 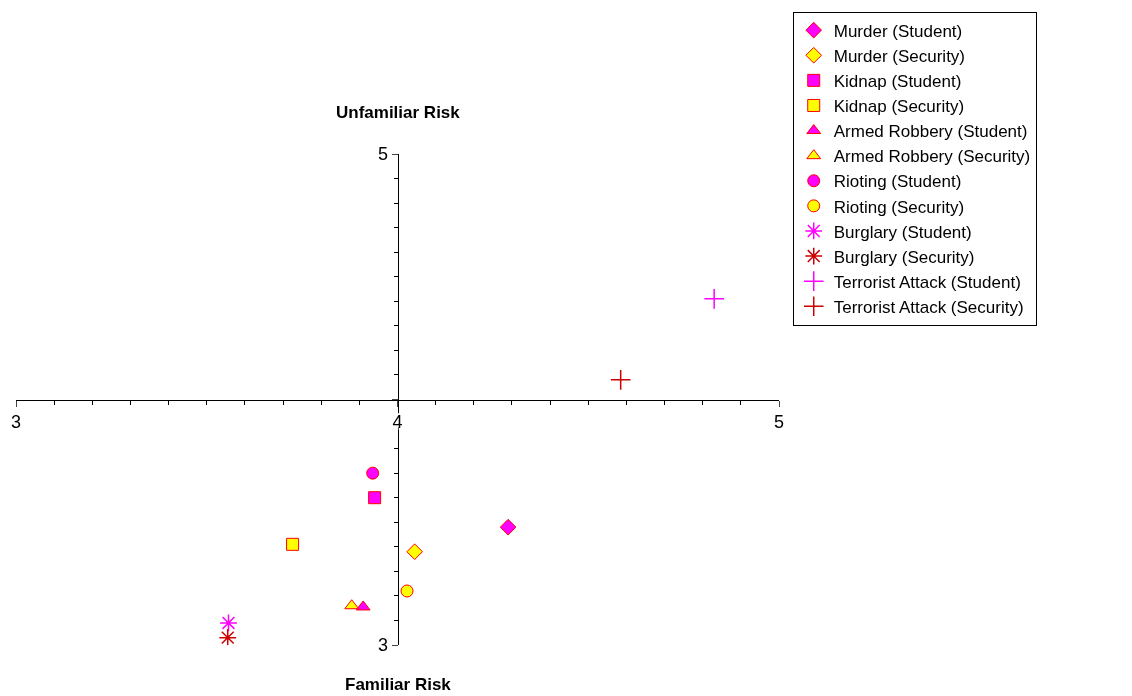 What do you see at coordinates (779, 422) in the screenshot?
I see `x-tick-label: 5` at bounding box center [779, 422].